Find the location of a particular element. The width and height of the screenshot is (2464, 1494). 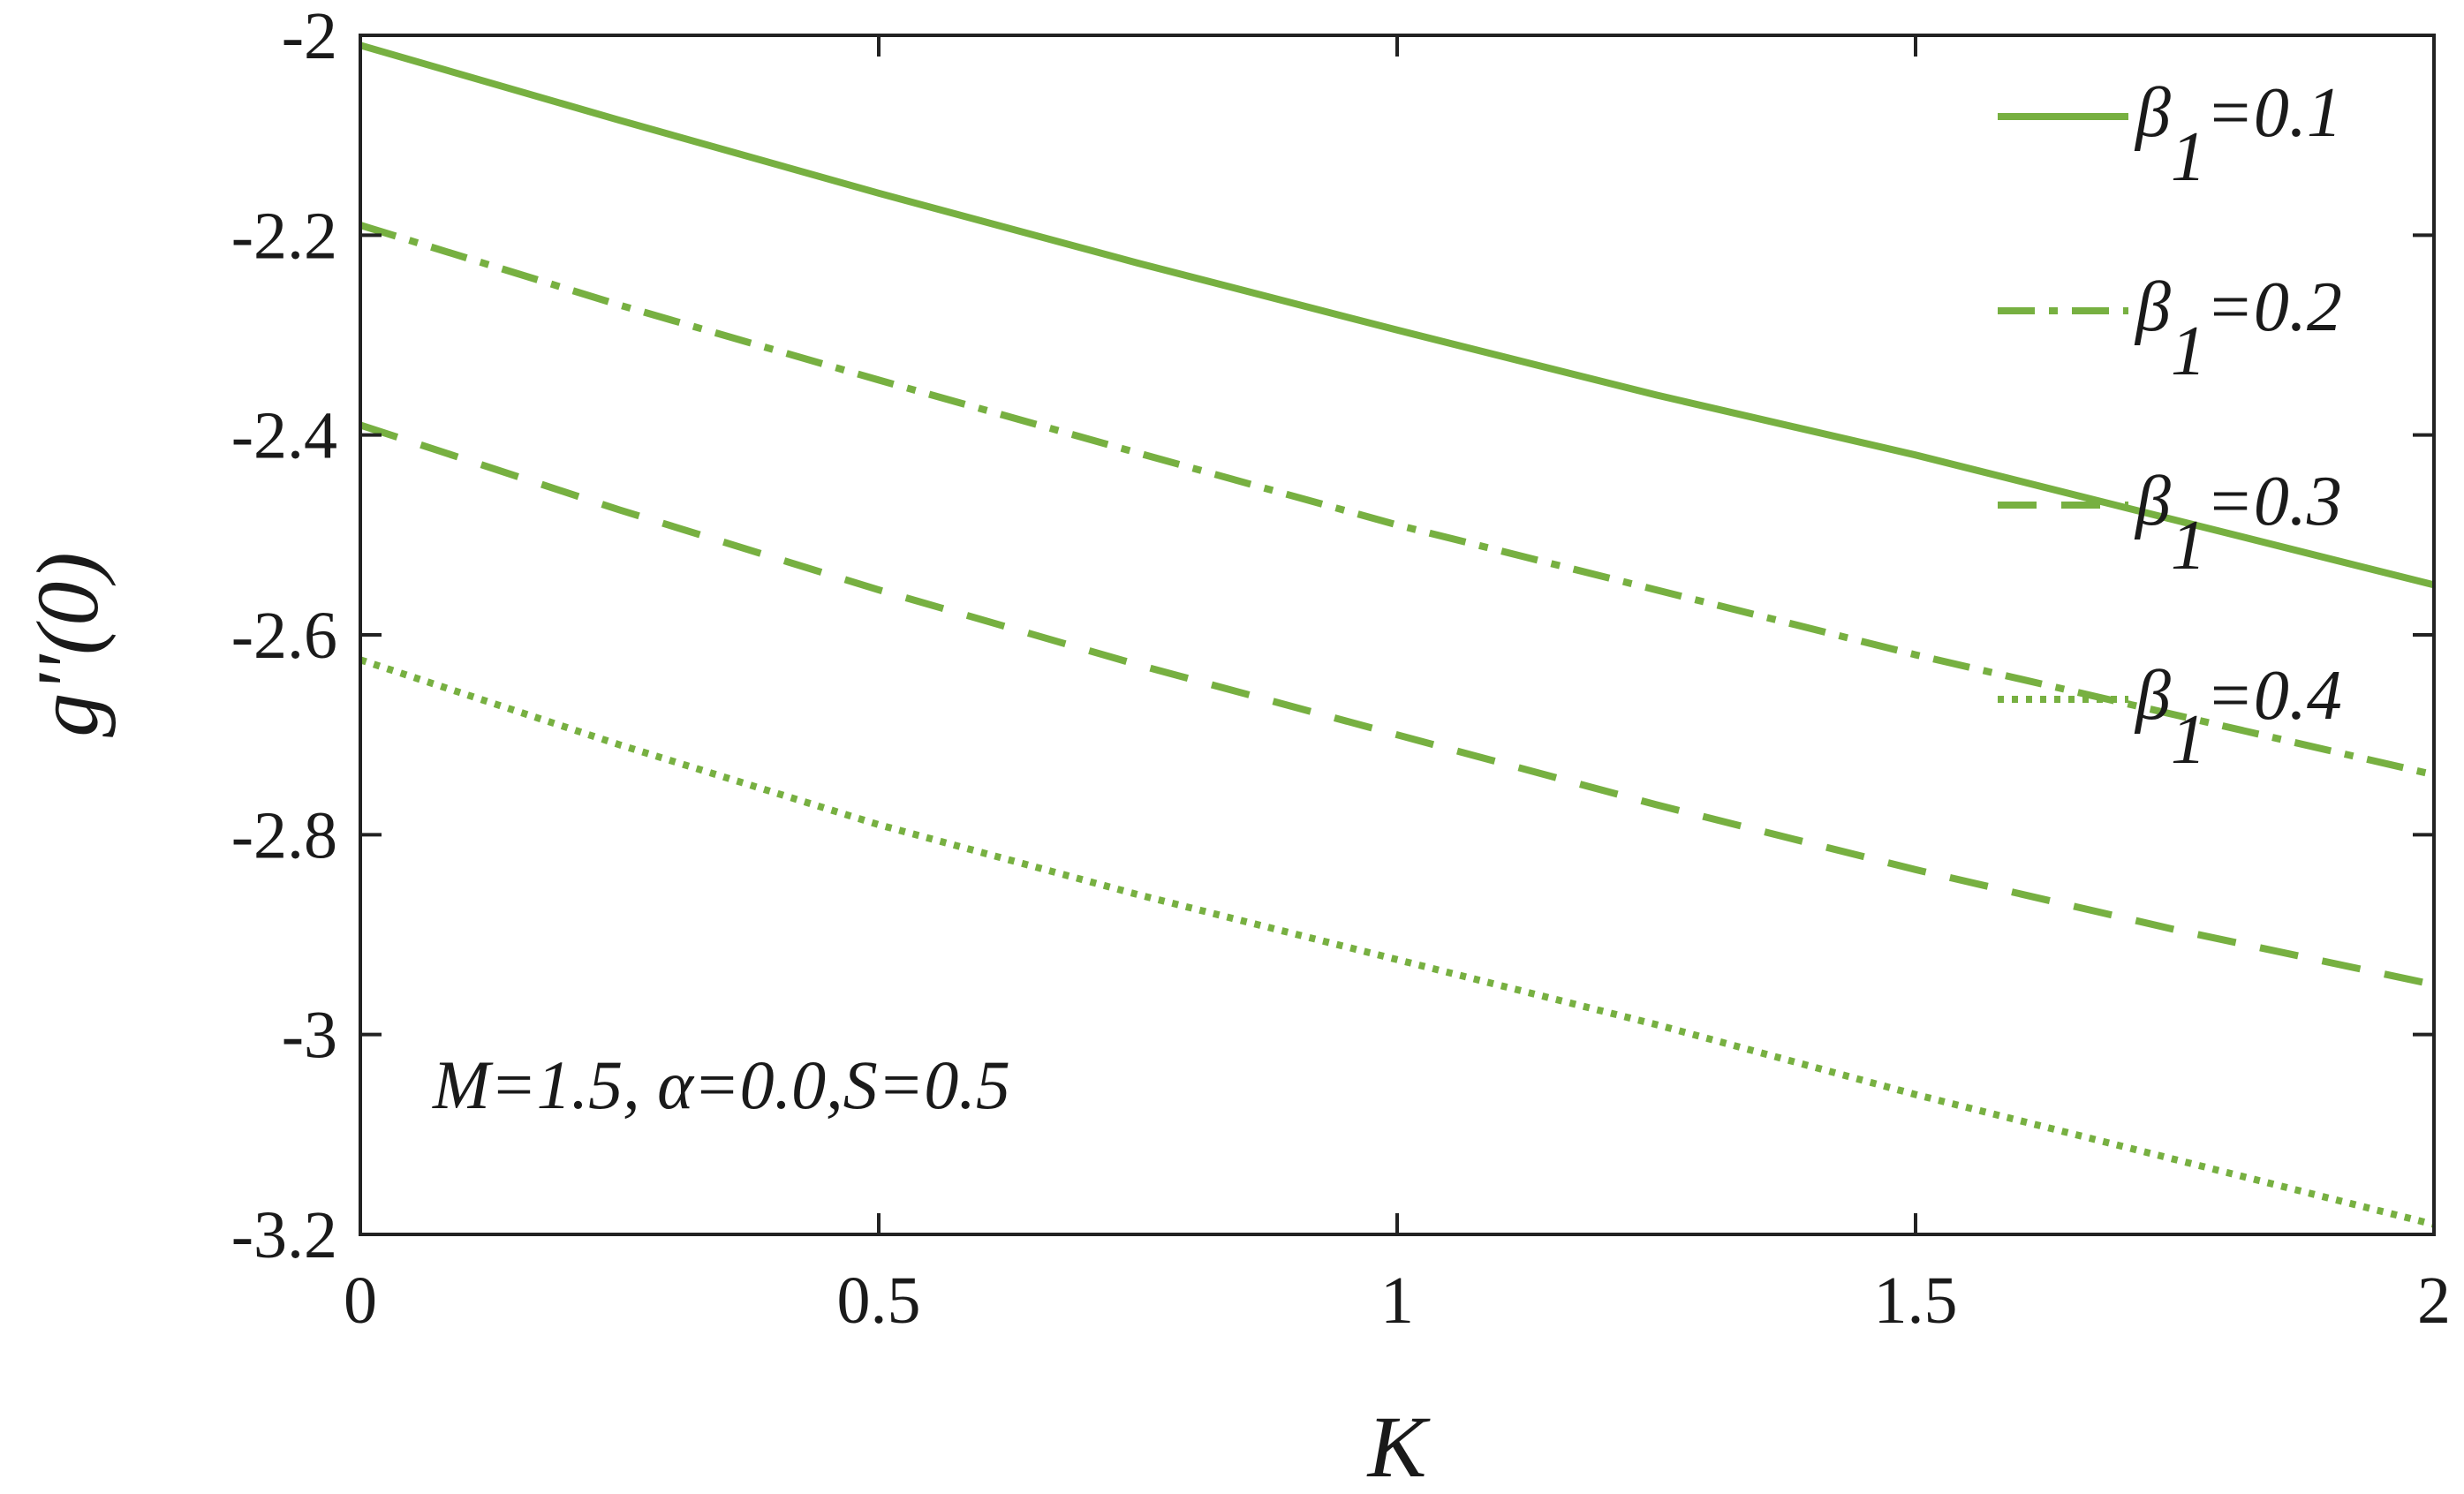

y-tick-label: -2.8 is located at coordinates (284, 835).